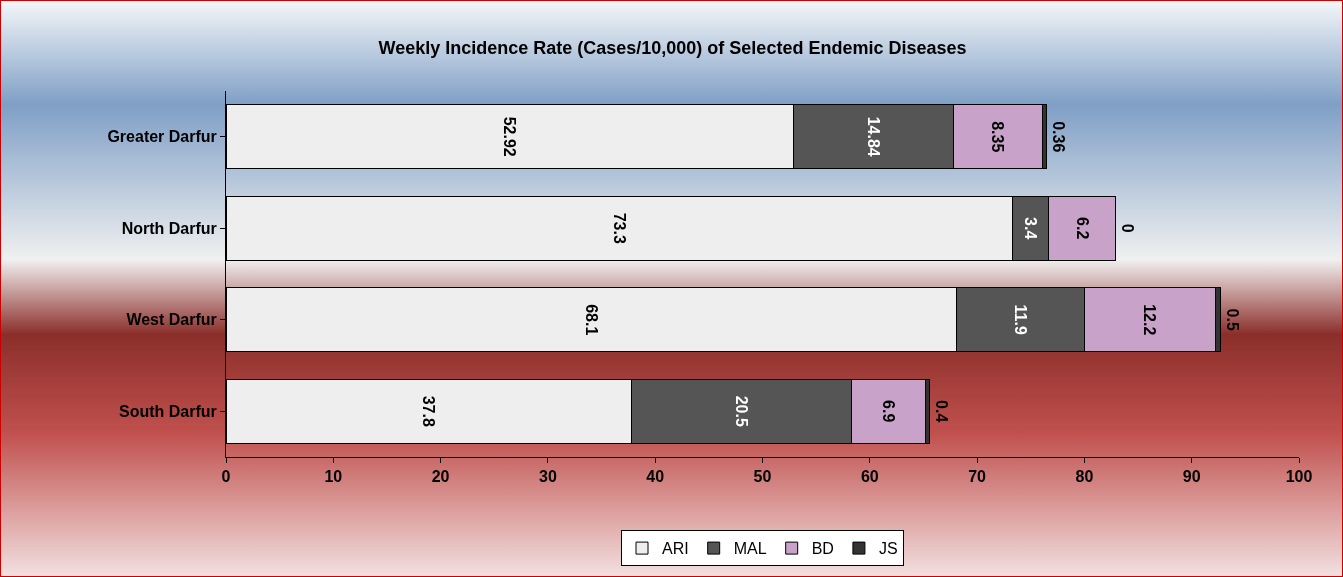  Describe the element at coordinates (510, 136) in the screenshot. I see `data-label: 52.92` at that location.